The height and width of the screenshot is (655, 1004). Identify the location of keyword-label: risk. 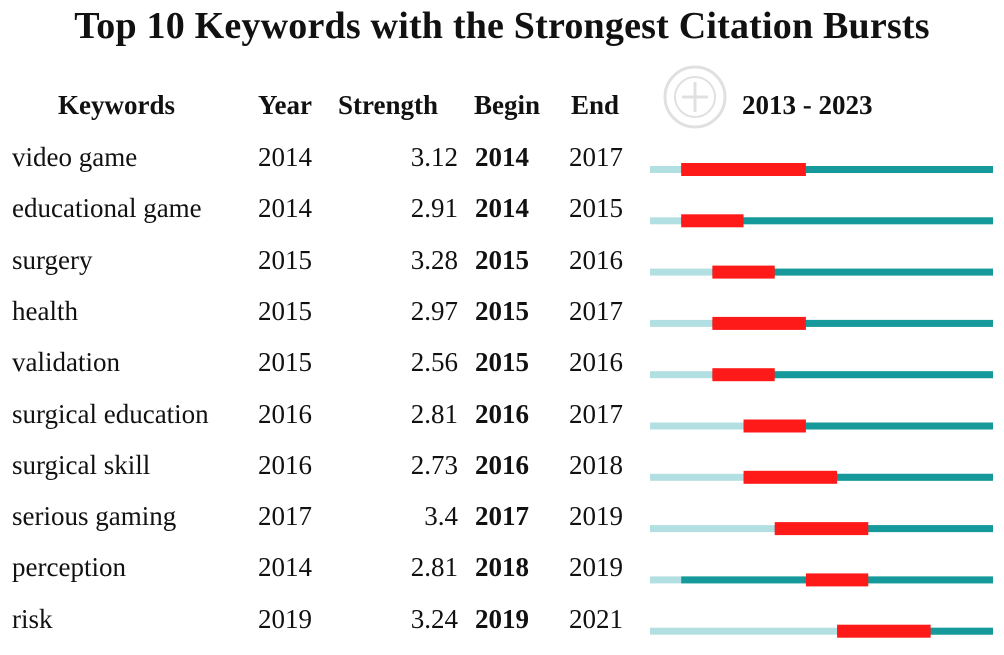
(32, 618).